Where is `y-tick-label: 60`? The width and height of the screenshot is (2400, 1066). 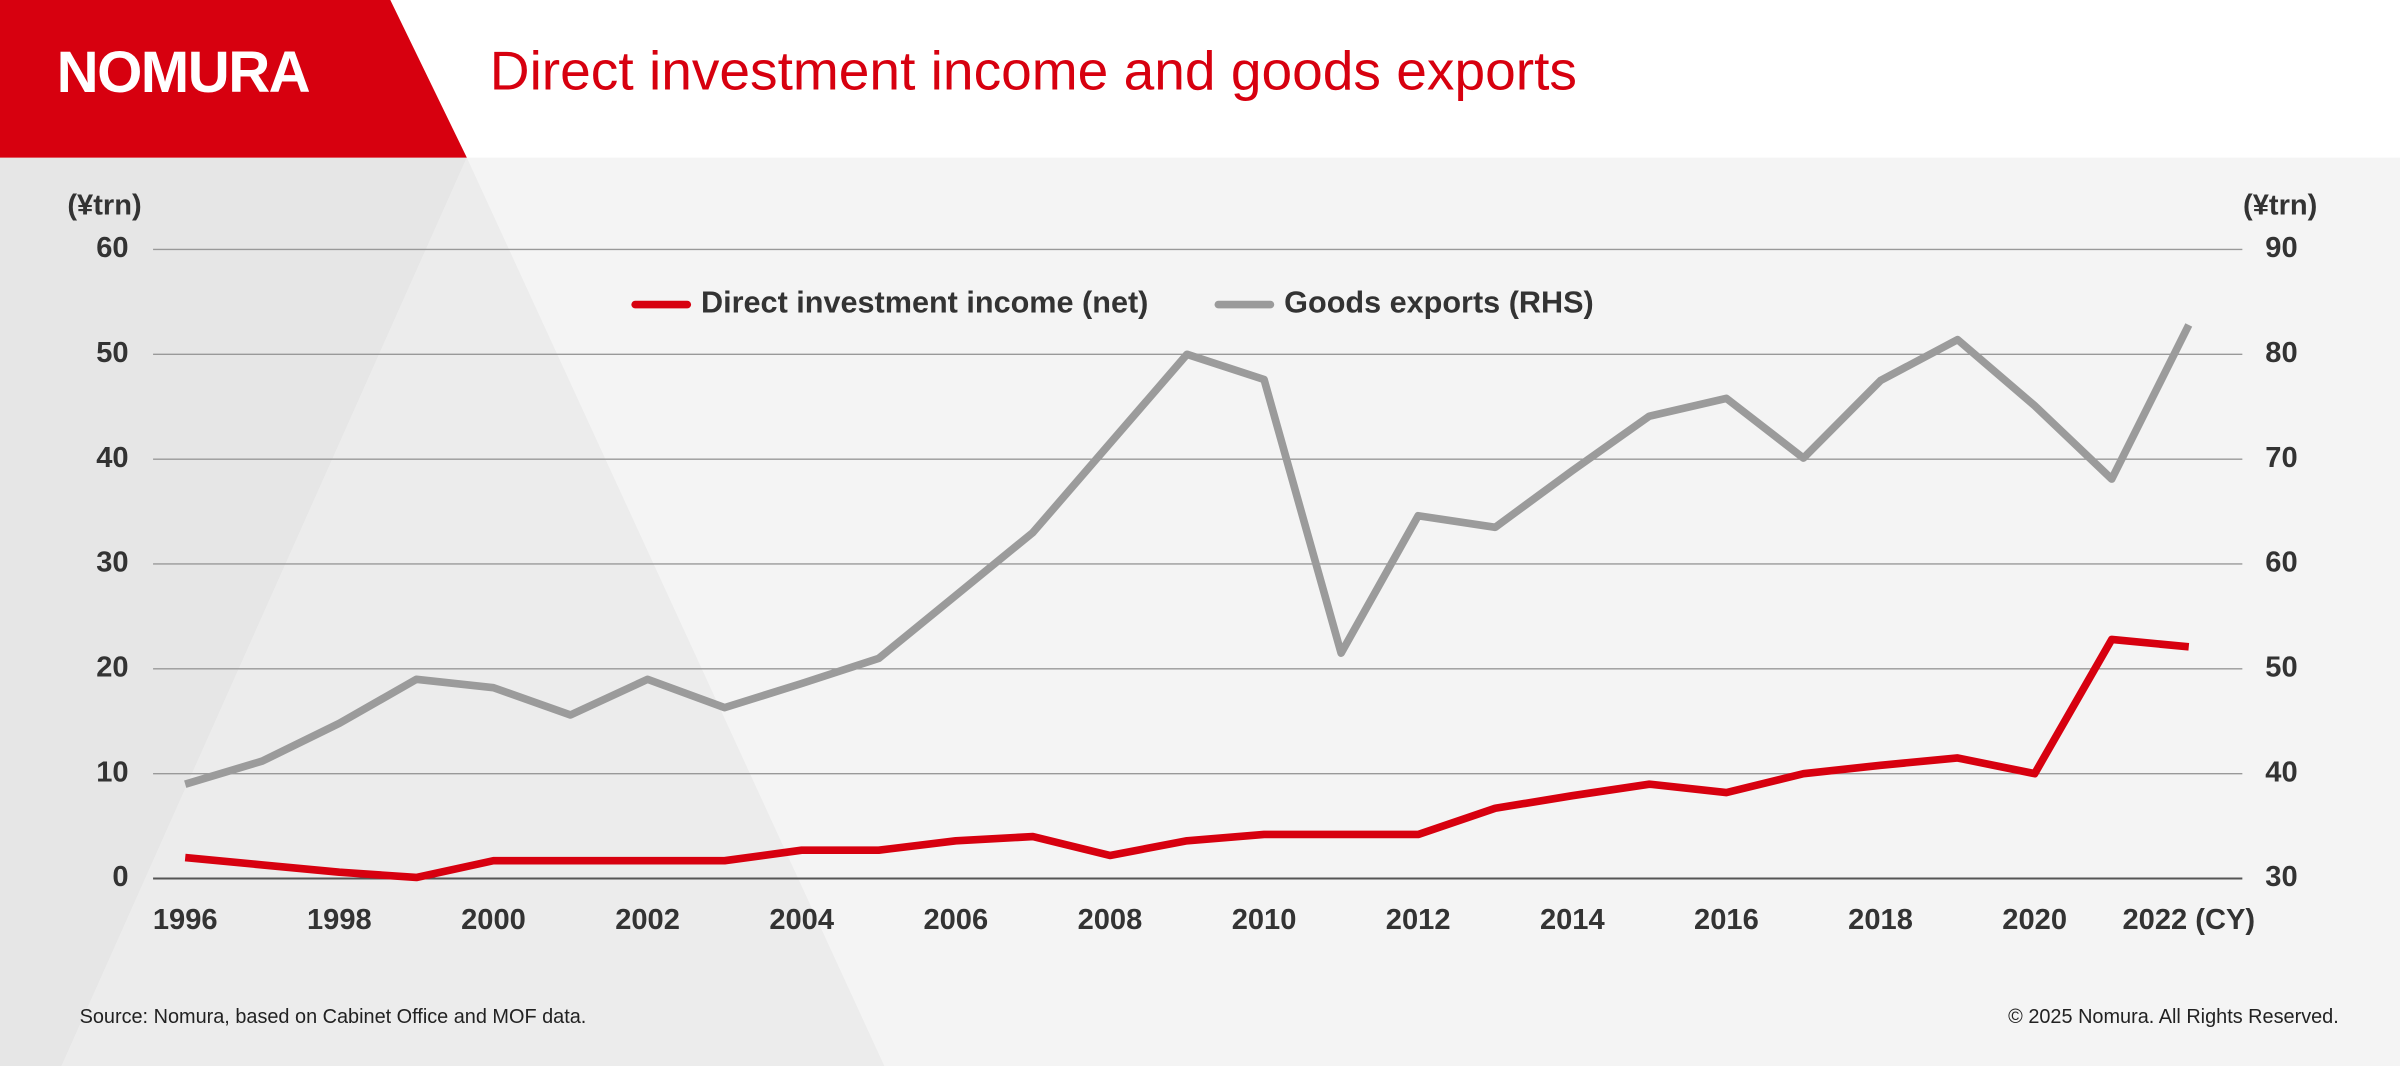
y-tick-label: 60 is located at coordinates (112, 248).